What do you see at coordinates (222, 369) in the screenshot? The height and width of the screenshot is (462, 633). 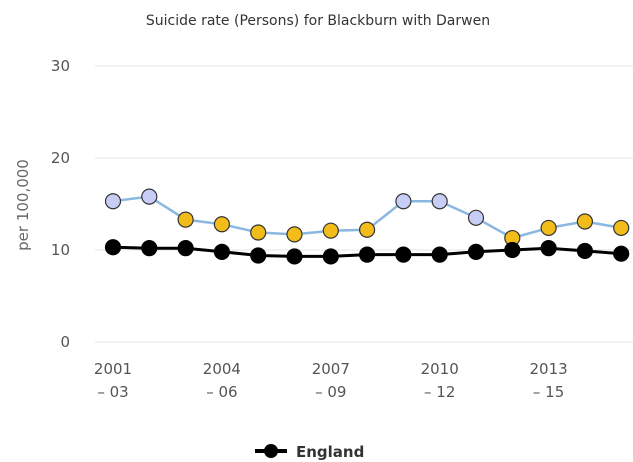 I see `x-tick-label: 2004` at bounding box center [222, 369].